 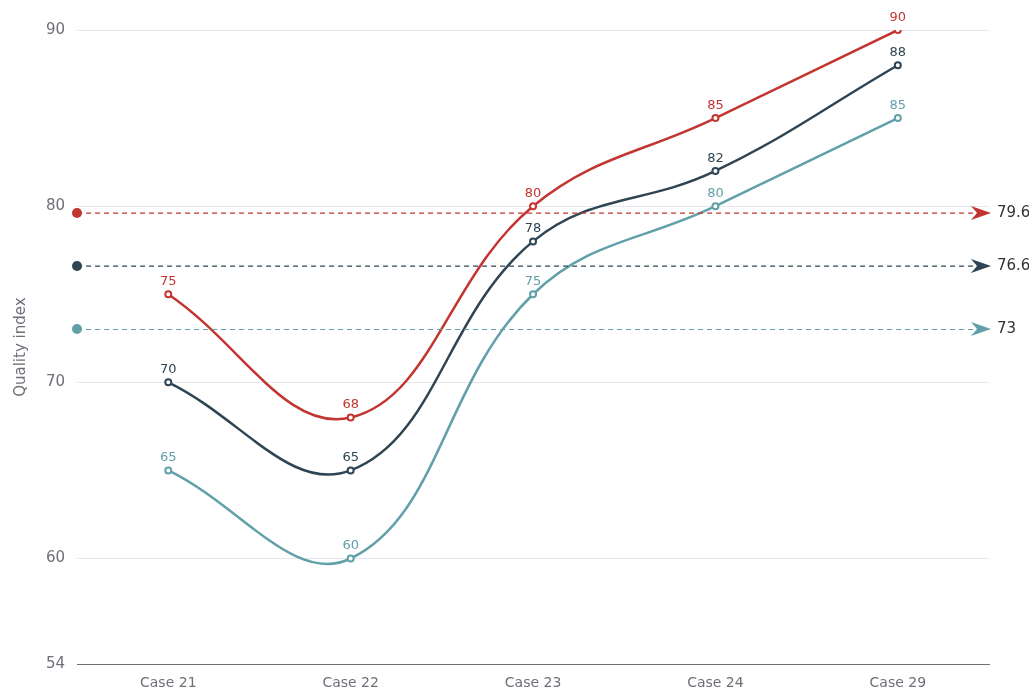 I want to click on x-tick-label: Case 21, so click(x=168, y=682).